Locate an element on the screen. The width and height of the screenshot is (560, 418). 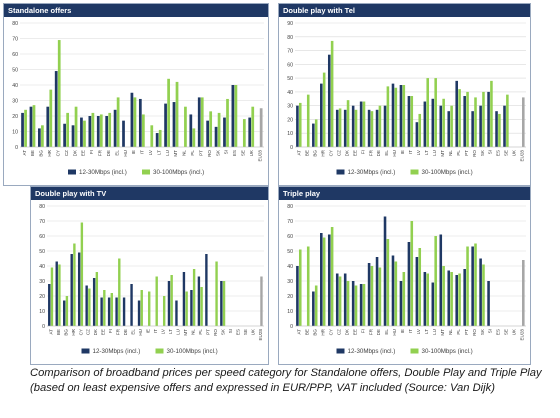
x-tick-label: FR is located at coordinates (370, 152).